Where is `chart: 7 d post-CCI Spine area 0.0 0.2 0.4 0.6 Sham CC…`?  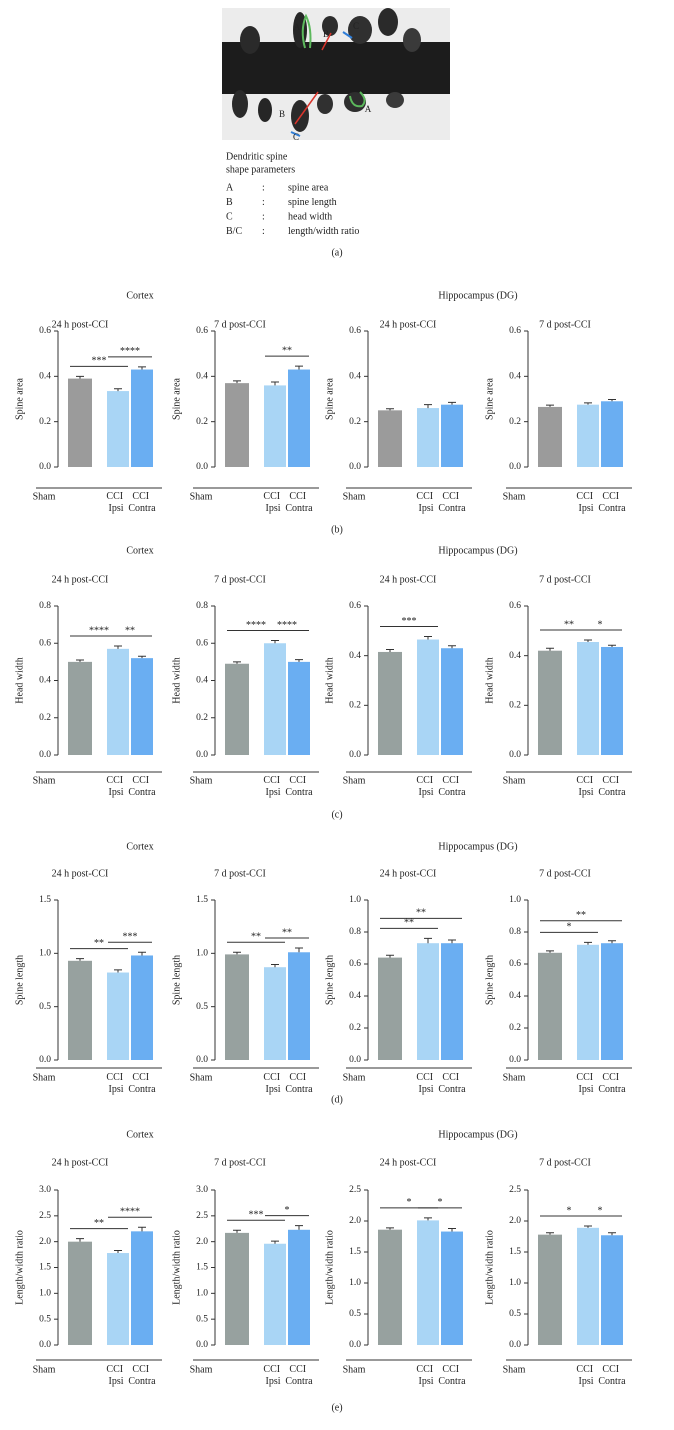
chart: 7 d post-CCI Spine area 0.0 0.2 0.4 0.6 Sham CC… is located at coordinates (245, 416).